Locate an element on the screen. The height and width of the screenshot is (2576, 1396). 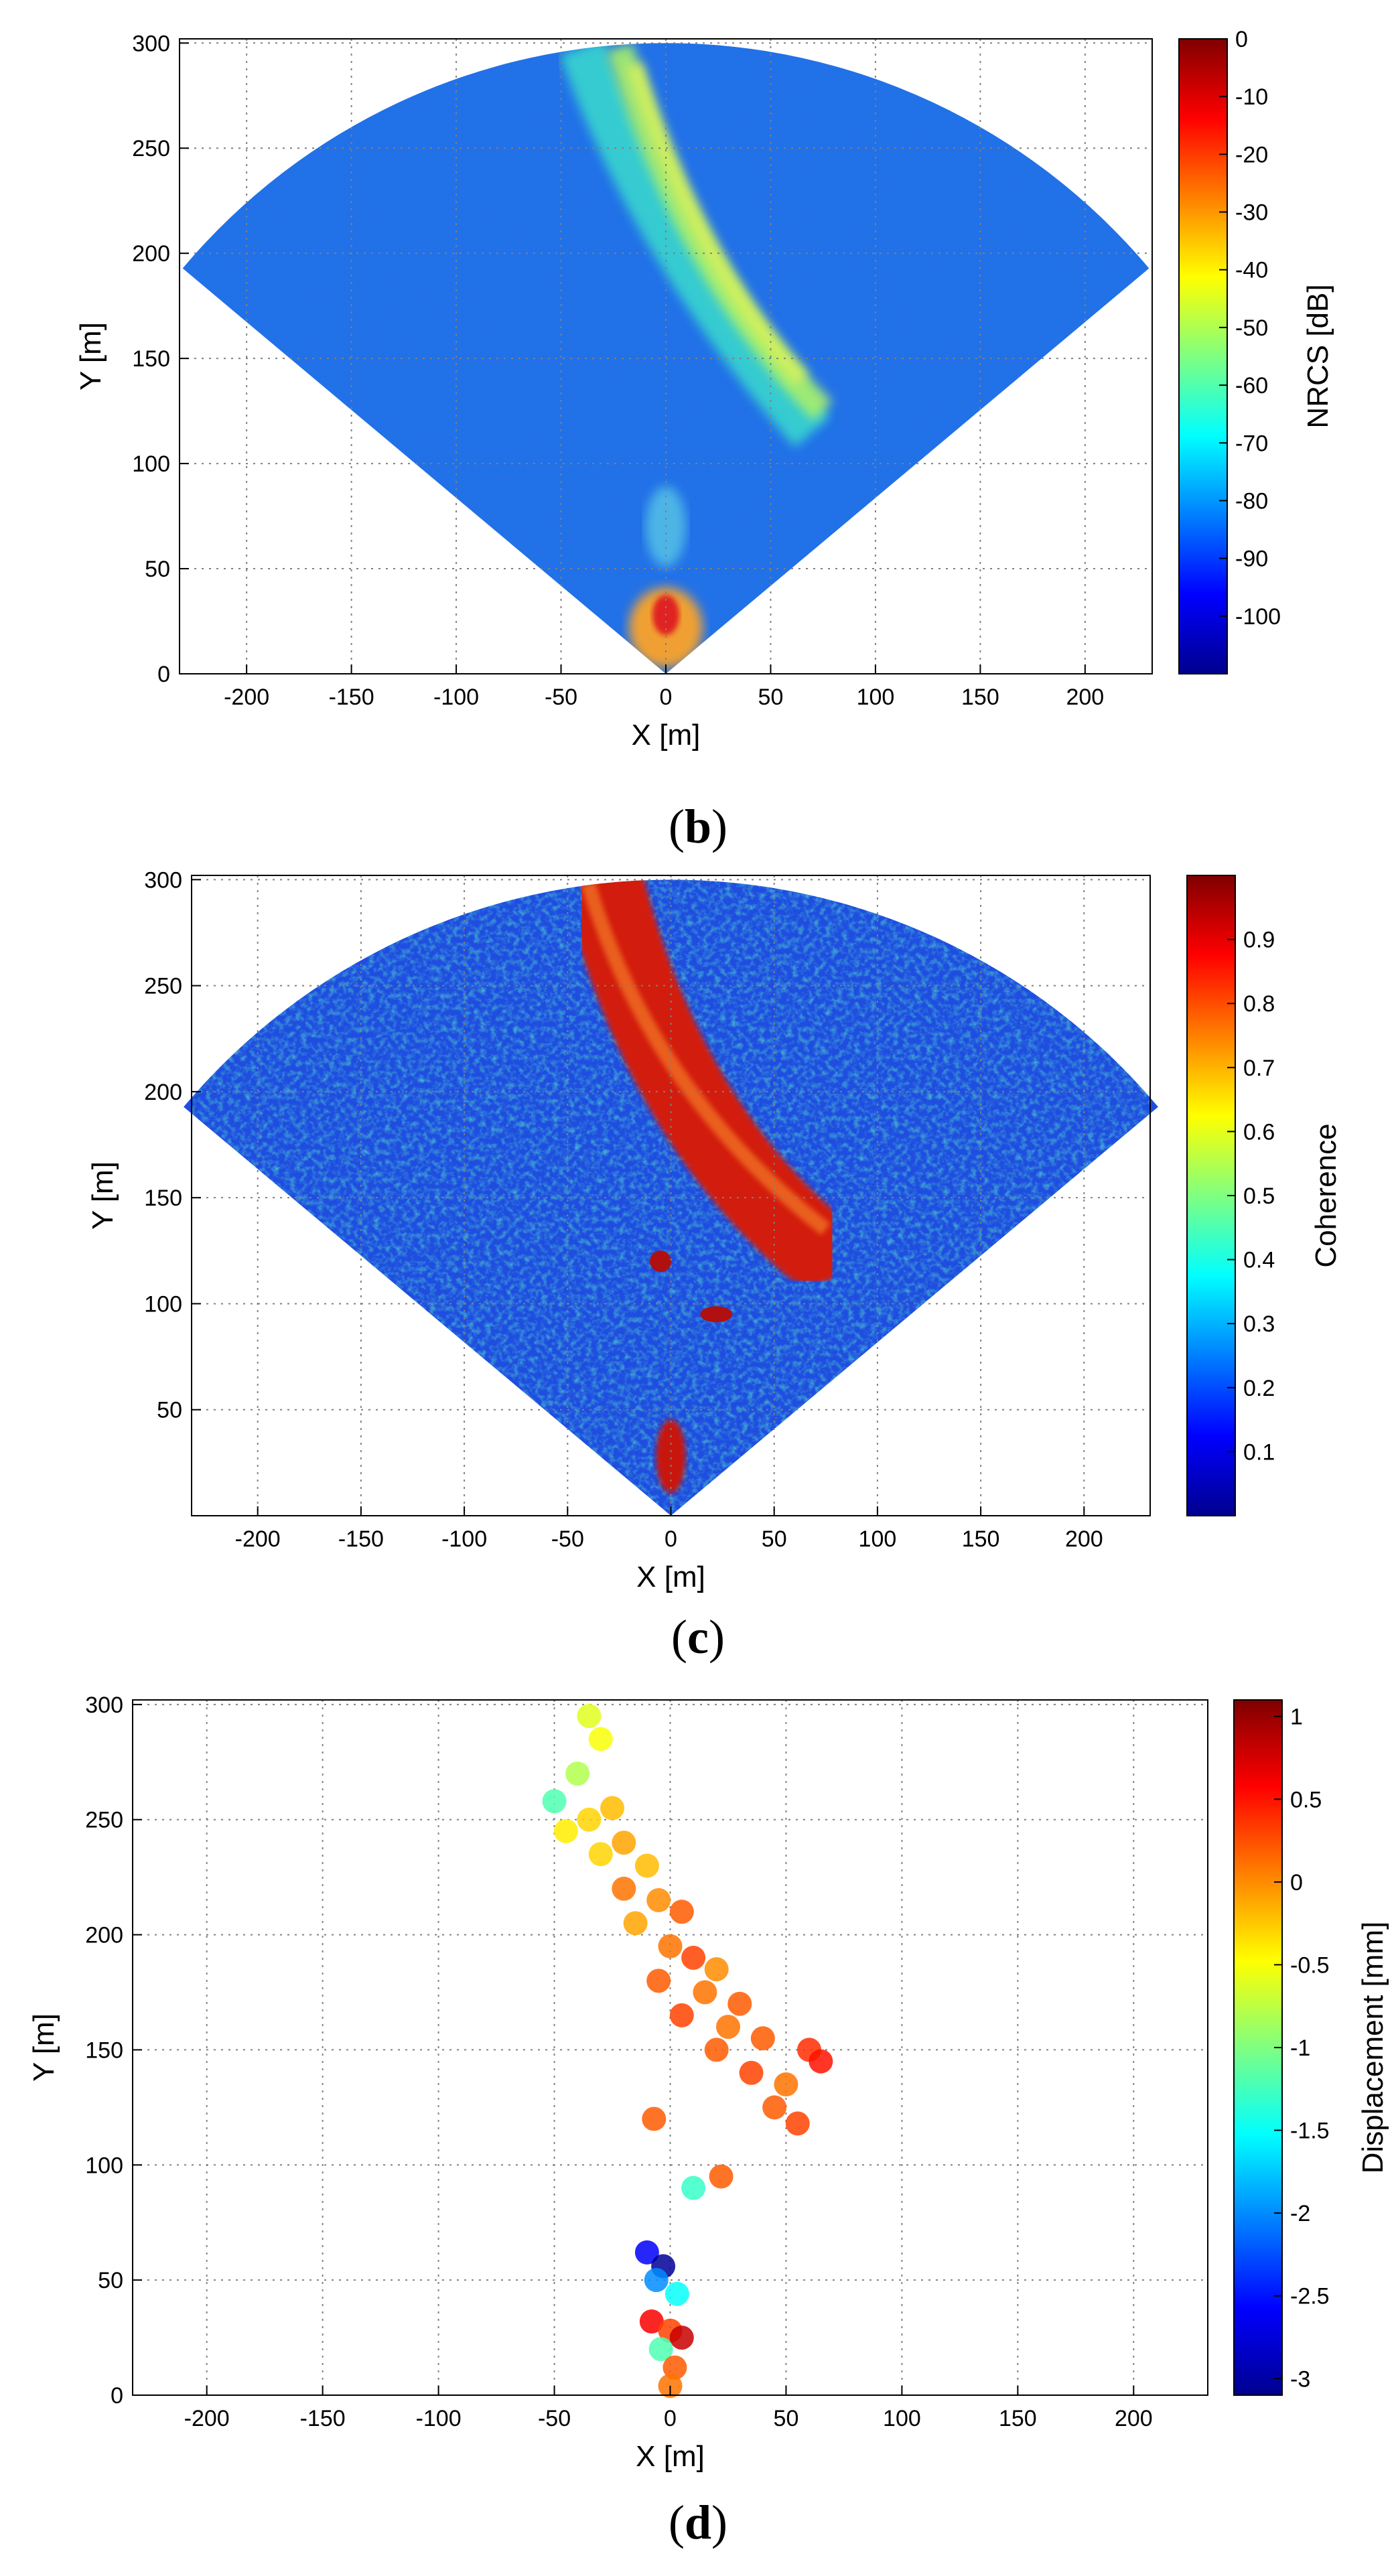
x-tick-label: -200 is located at coordinates (207, 2418).